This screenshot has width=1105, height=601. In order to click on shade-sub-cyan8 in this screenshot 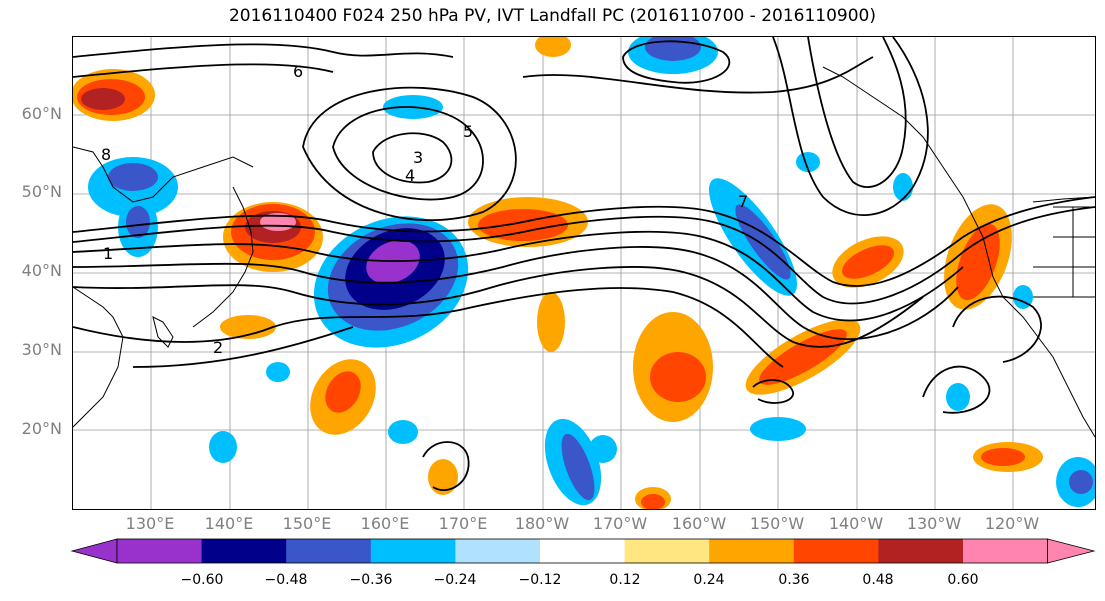, I will do `click(958, 397)`.